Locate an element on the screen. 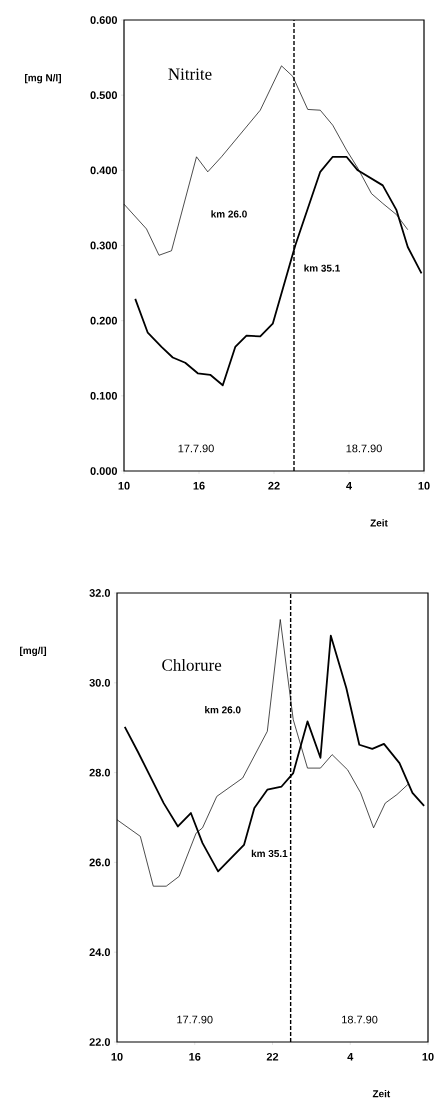 The width and height of the screenshot is (438, 1108). y-tick-label: 30.0 is located at coordinates (100, 682).